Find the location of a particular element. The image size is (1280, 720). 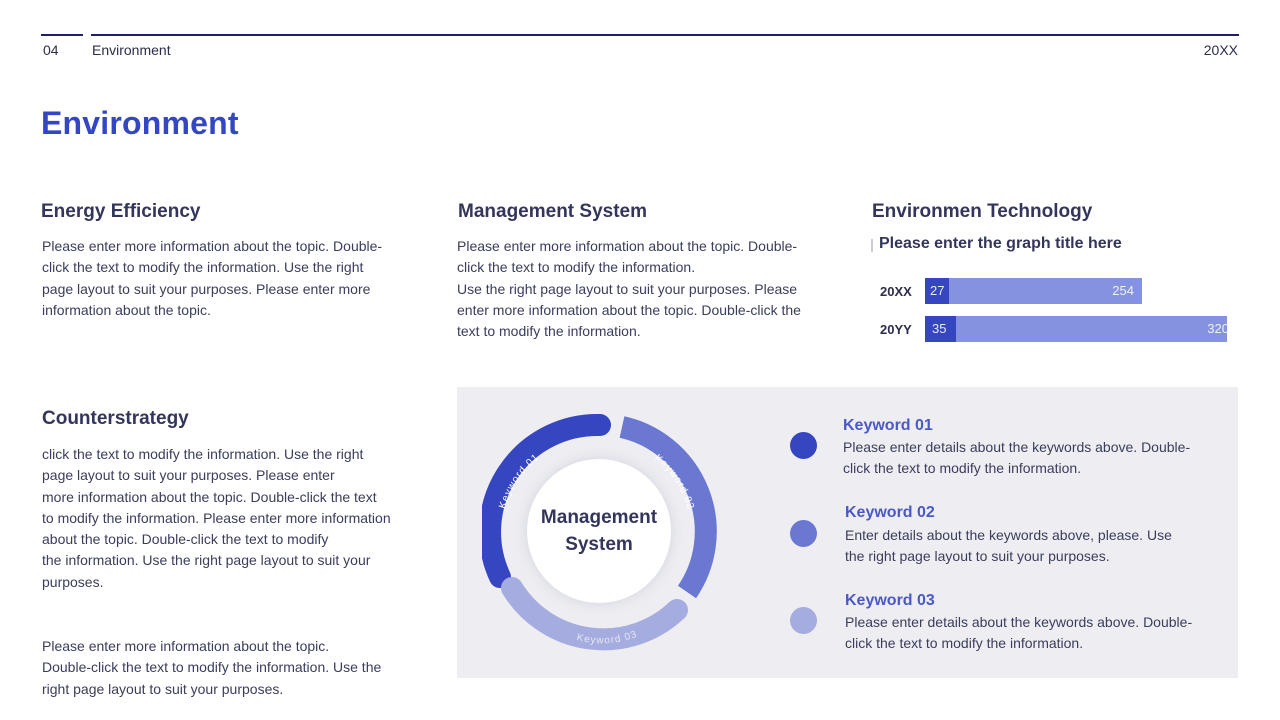

ring-center-label: Management System is located at coordinates (599, 531).